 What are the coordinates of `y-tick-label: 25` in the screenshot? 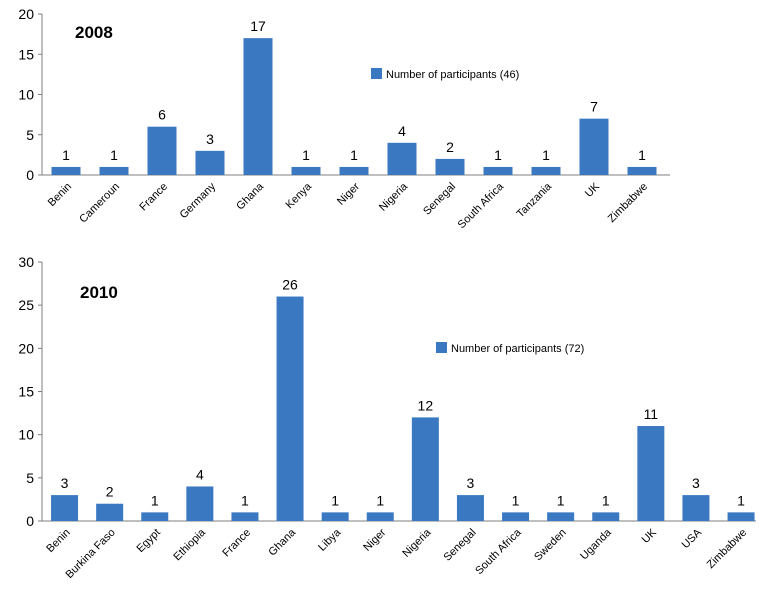 It's located at (26, 305).